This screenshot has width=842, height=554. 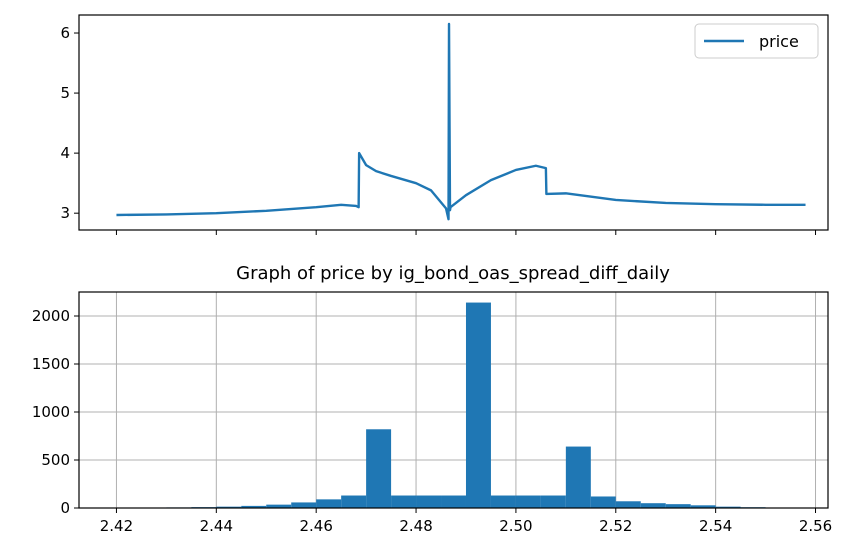 I want to click on bottom-x-tick-label: 2.54, so click(x=715, y=526).